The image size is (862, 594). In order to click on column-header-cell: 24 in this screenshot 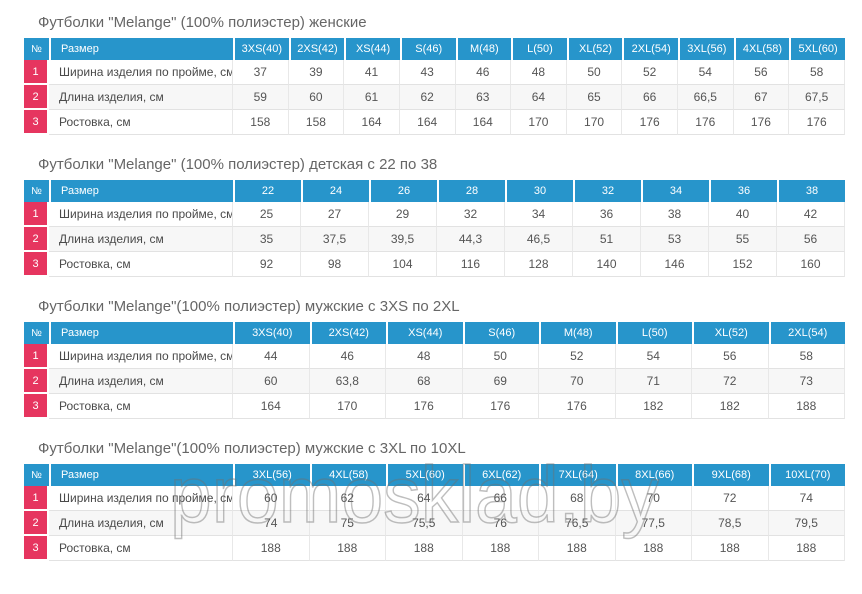, I will do `click(335, 191)`.